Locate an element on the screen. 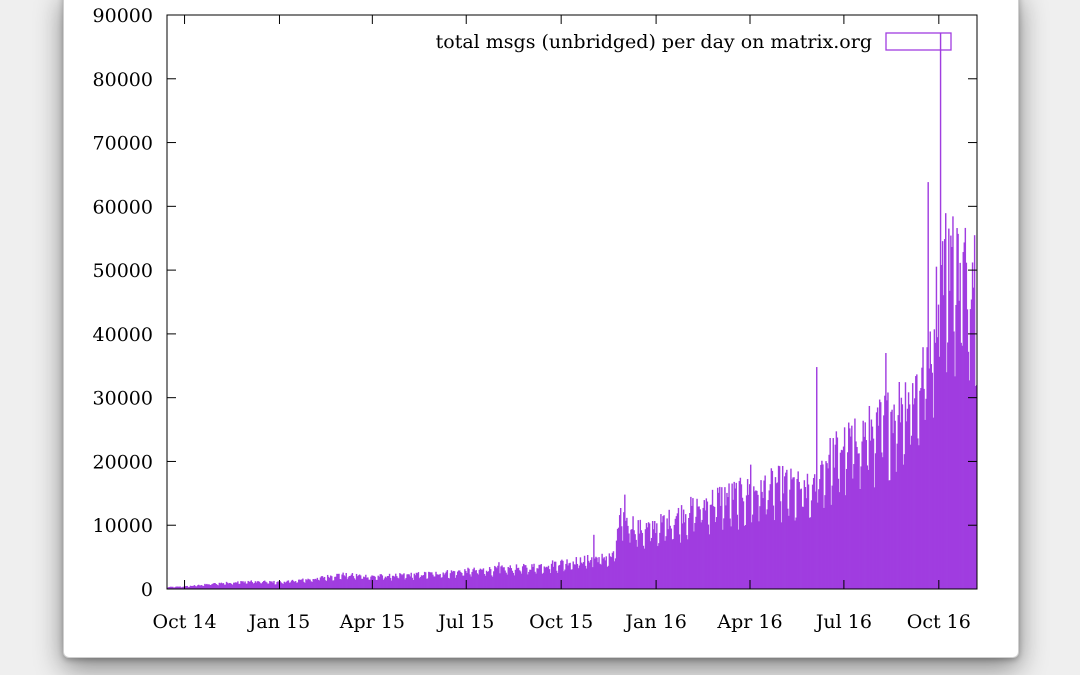  y-tick-label: 0 is located at coordinates (147, 590).